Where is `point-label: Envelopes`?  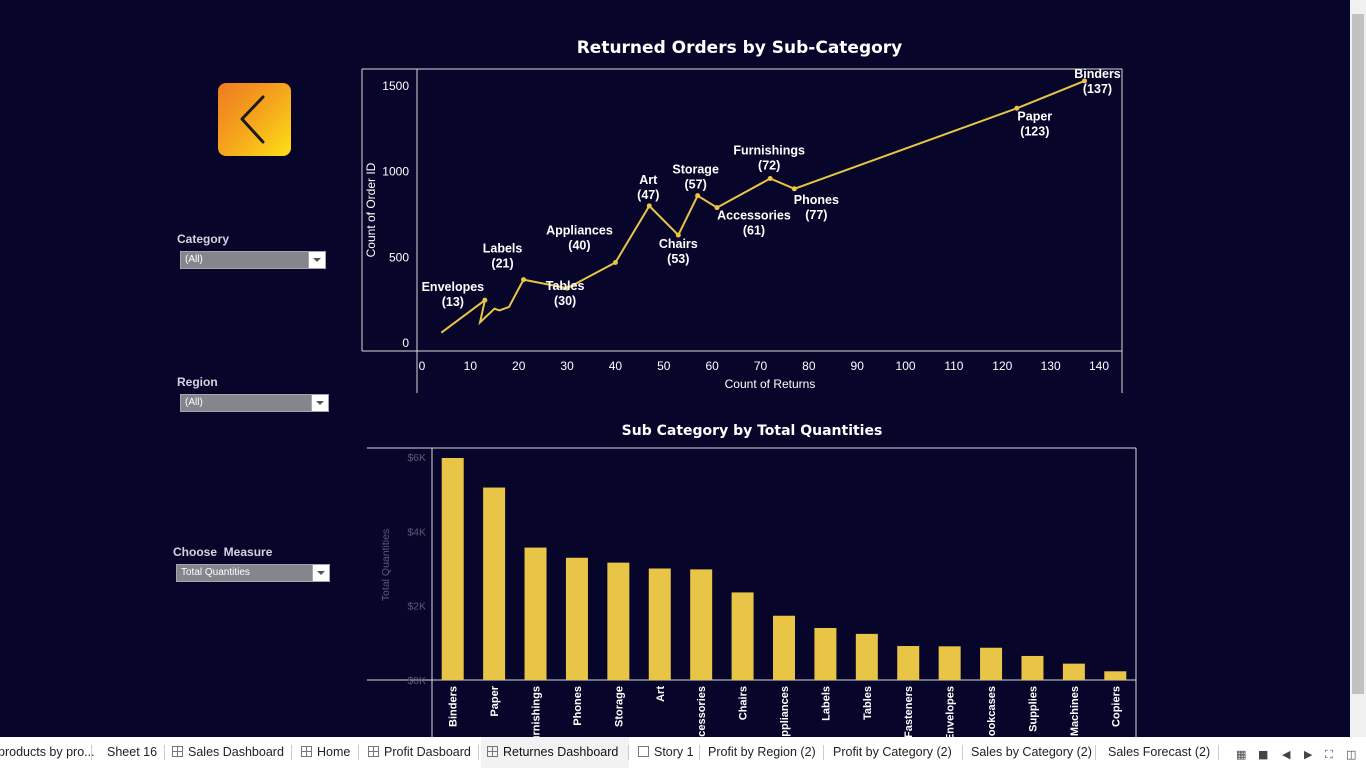 point-label: Envelopes is located at coordinates (453, 287).